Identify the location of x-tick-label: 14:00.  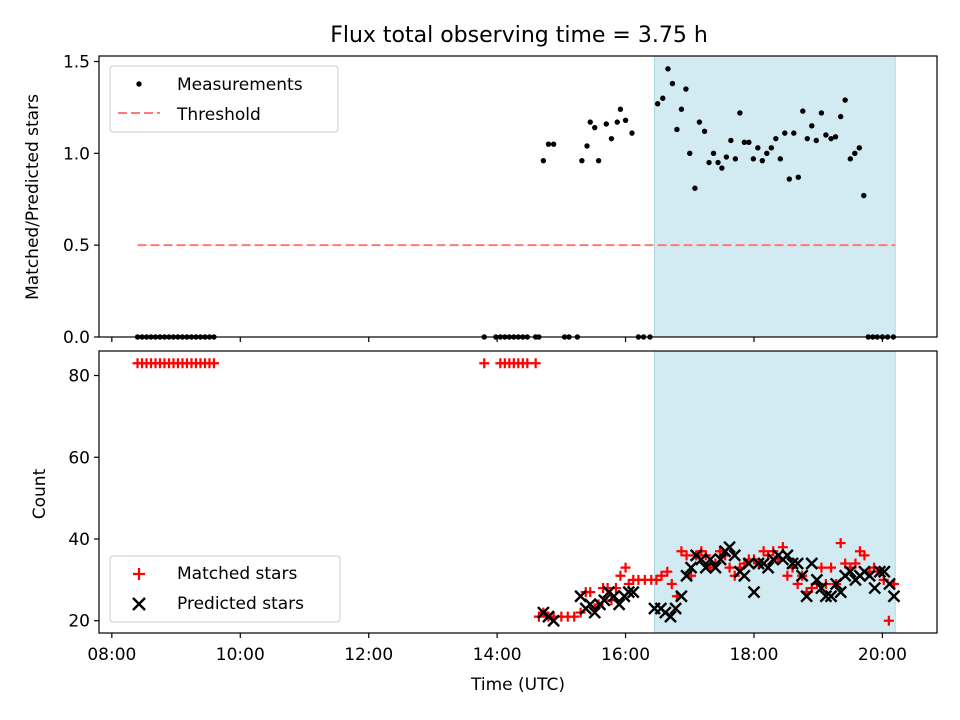
(497, 655).